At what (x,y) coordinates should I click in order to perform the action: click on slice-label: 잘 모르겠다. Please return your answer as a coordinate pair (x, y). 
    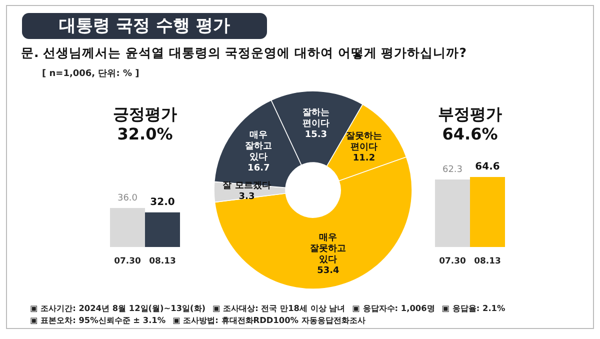
    Looking at the image, I should click on (246, 185).